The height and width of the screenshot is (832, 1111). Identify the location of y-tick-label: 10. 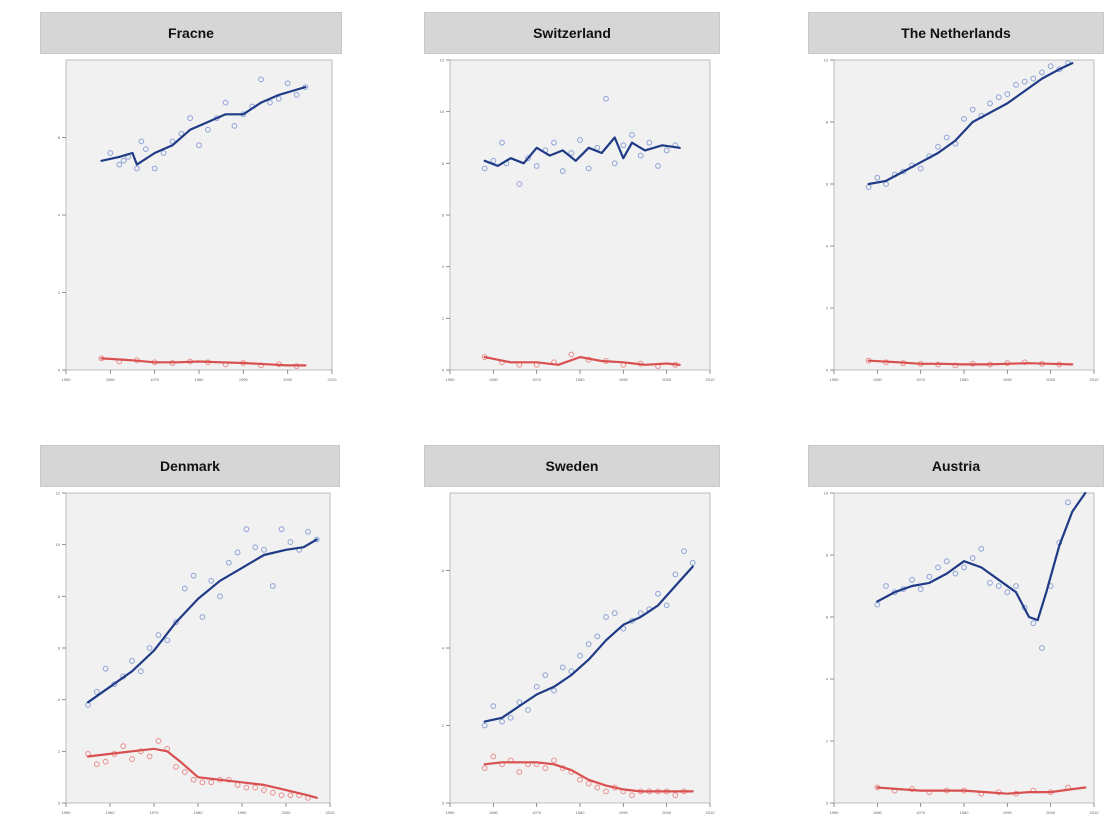
(442, 111).